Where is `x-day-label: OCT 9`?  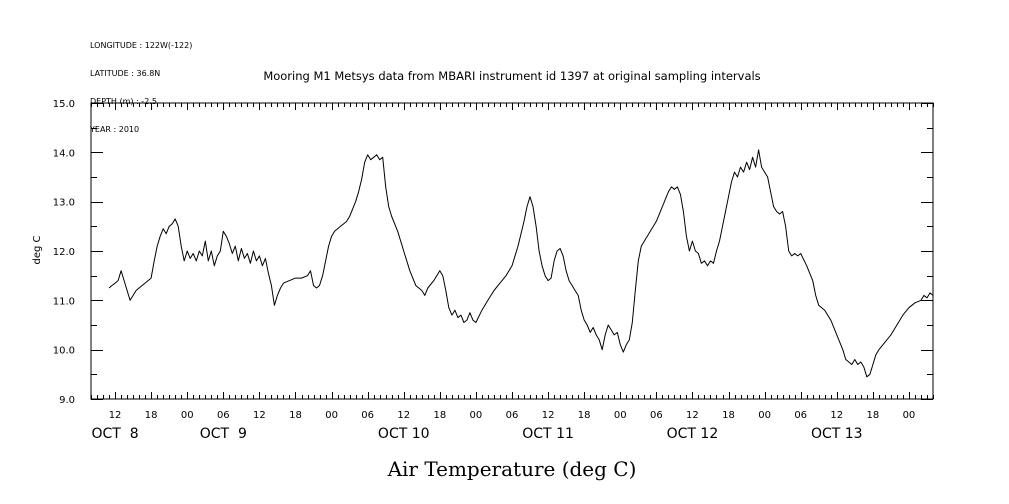
x-day-label: OCT 9 is located at coordinates (223, 434).